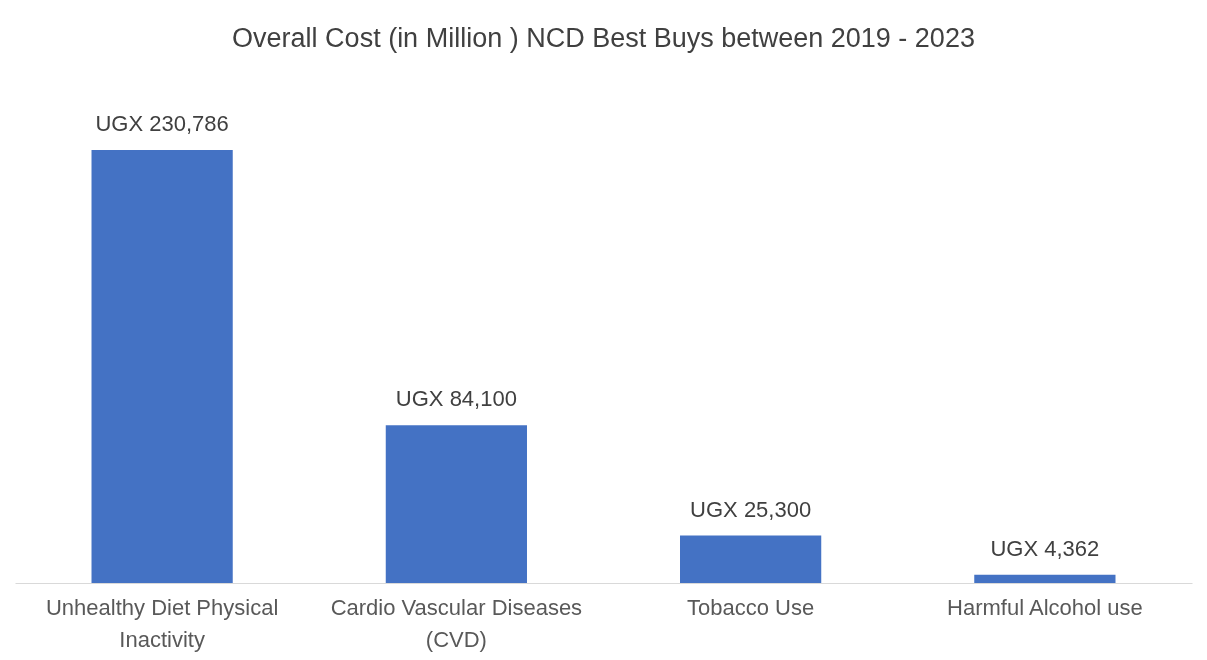 Image resolution: width=1207 pixels, height=660 pixels. I want to click on data-label: UGX 230,786, so click(162, 123).